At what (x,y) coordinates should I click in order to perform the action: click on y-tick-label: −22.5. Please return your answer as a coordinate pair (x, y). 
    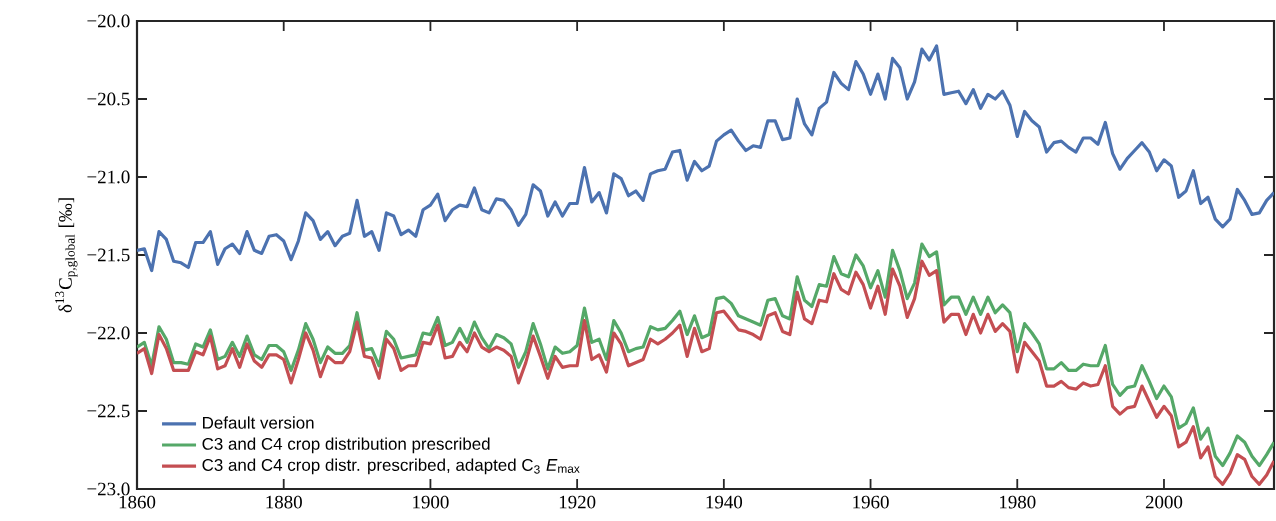
    Looking at the image, I should click on (108, 411).